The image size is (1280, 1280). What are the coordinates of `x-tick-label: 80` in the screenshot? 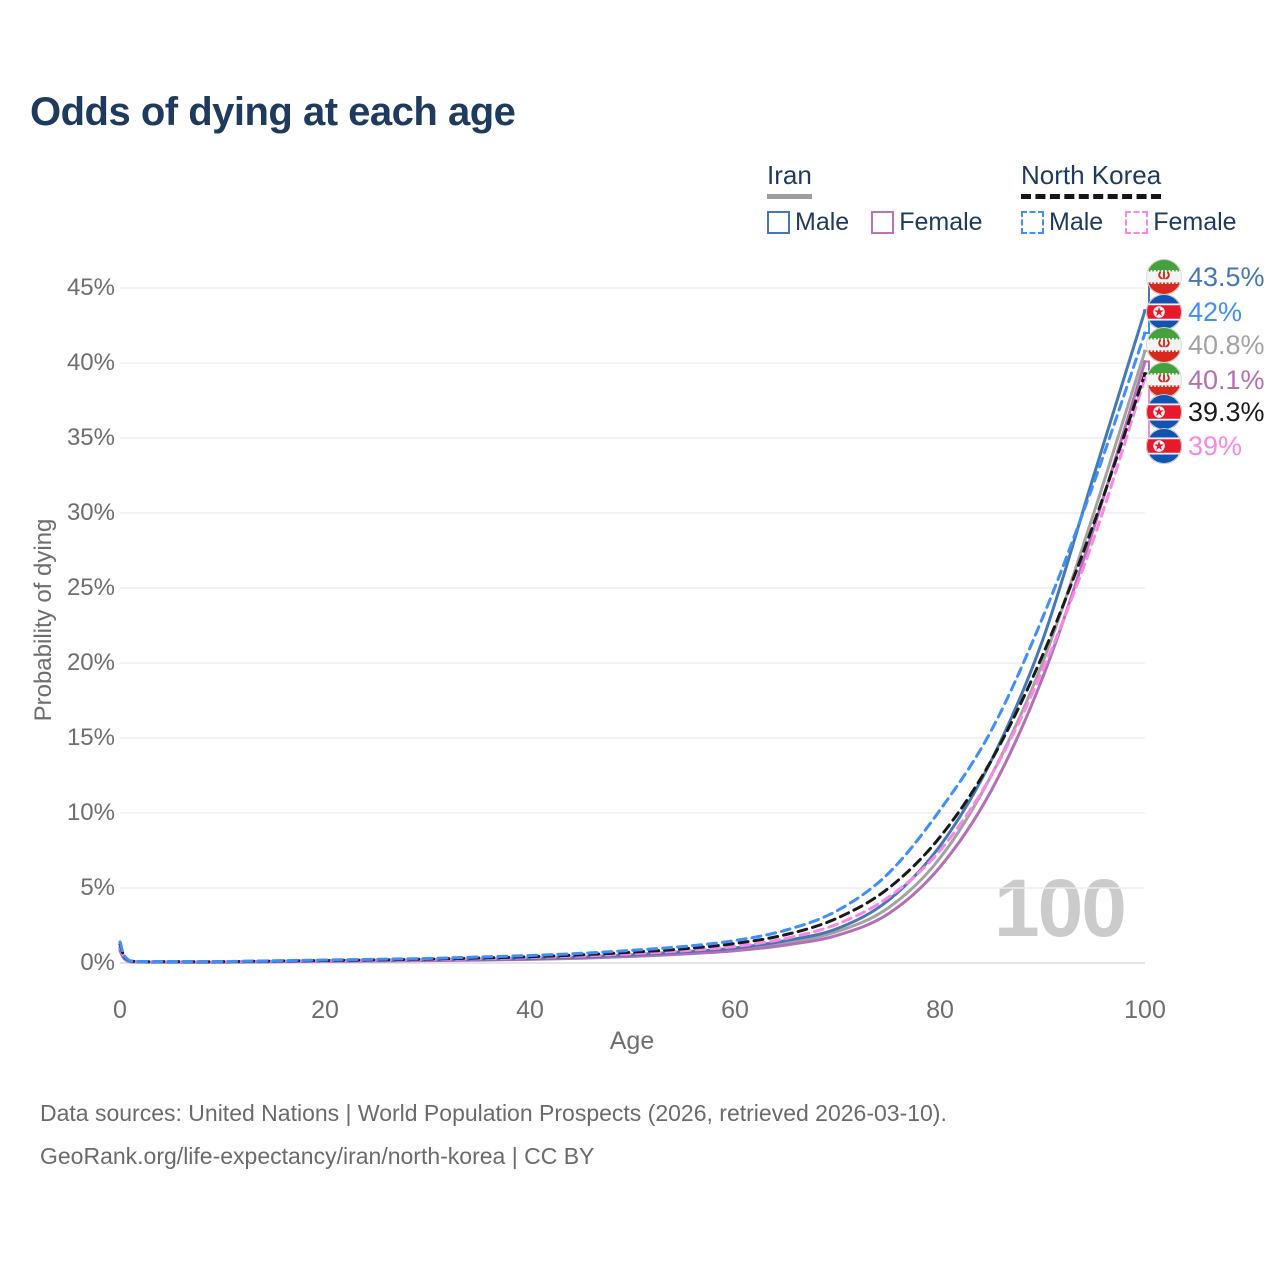 It's located at (940, 1010).